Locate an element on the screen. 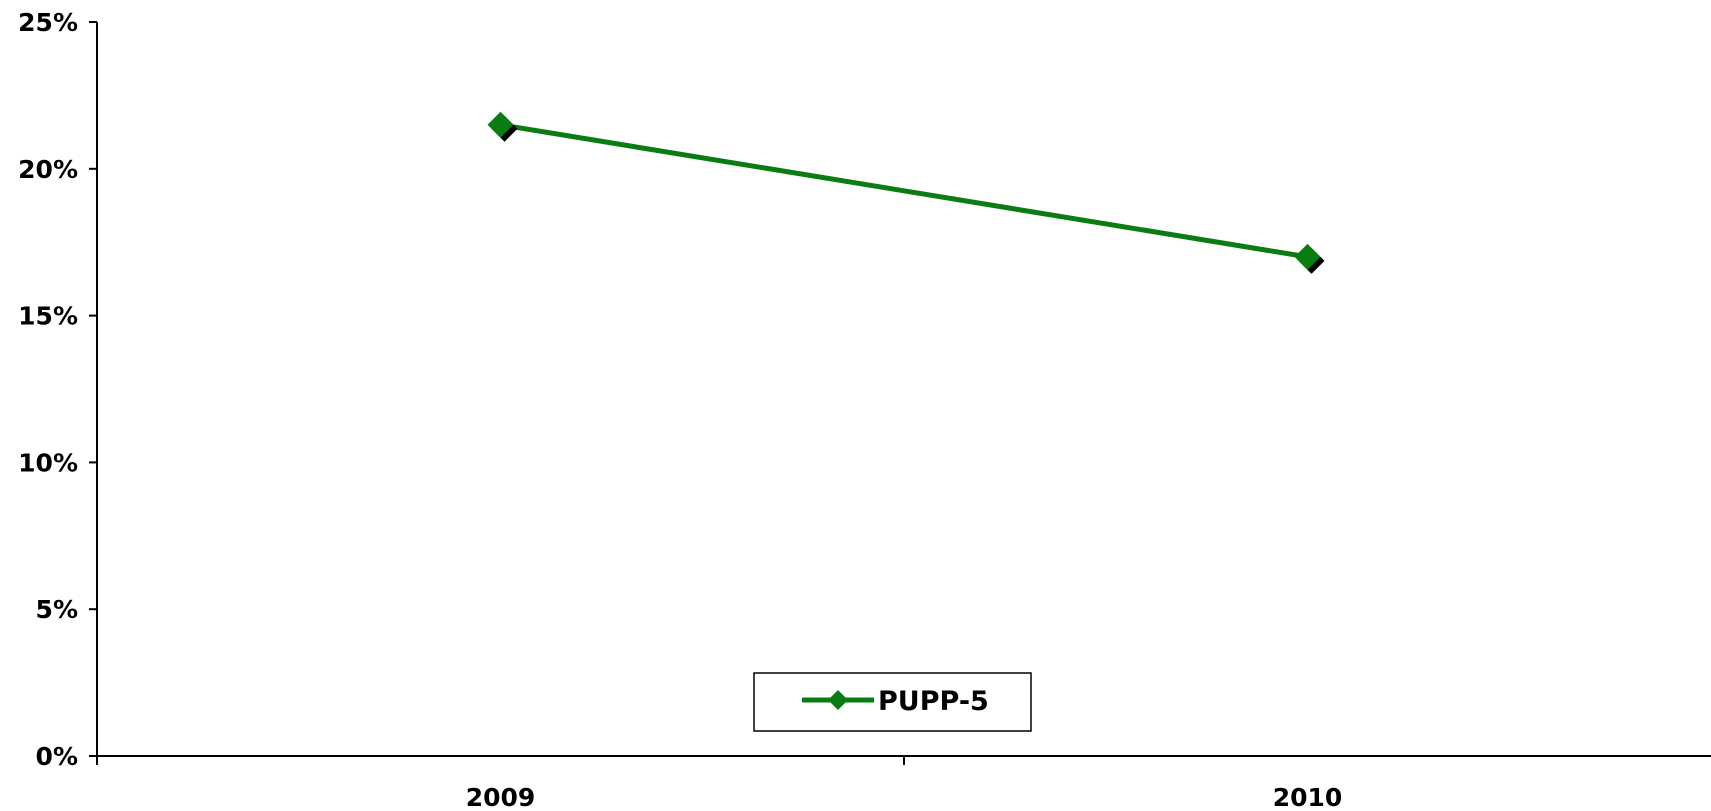 This screenshot has width=1711, height=811. y-tick-label: 10% is located at coordinates (48, 462).